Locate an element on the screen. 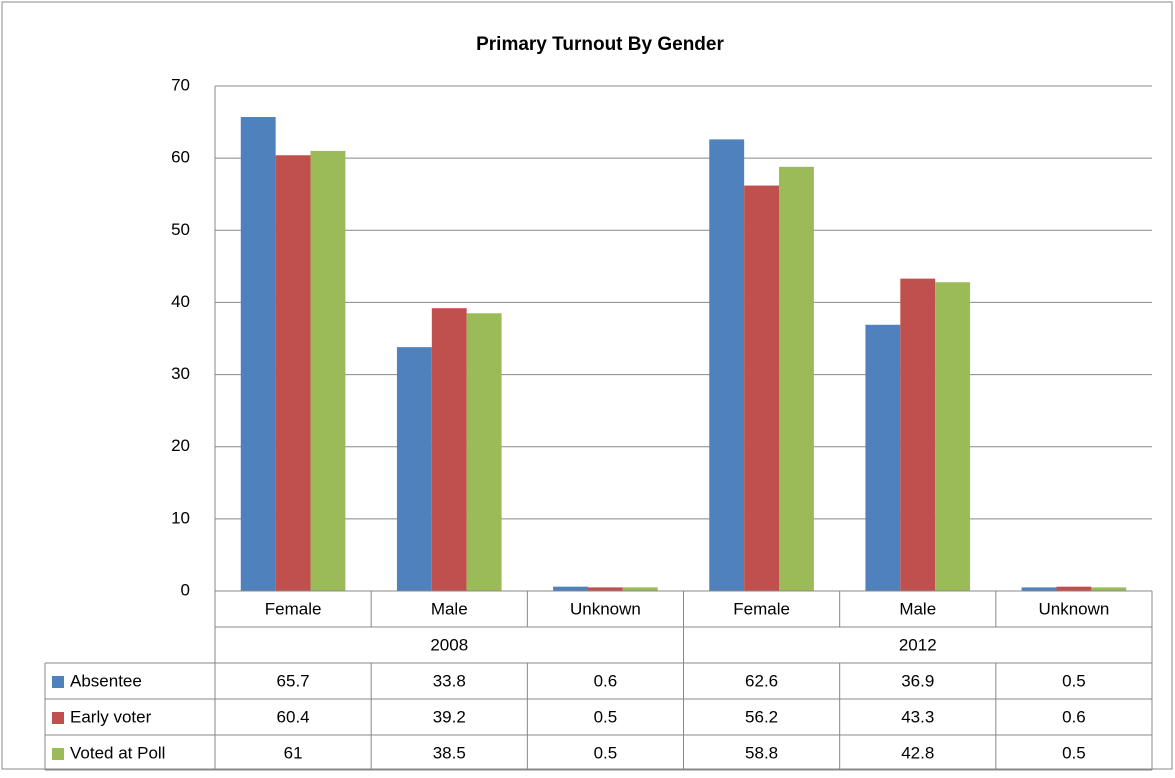  y-tick-label: 20 is located at coordinates (180, 445).